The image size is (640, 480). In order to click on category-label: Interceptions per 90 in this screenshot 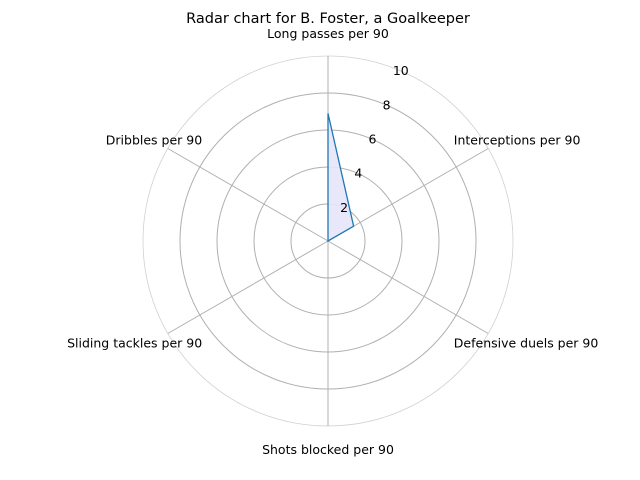, I will do `click(517, 140)`.